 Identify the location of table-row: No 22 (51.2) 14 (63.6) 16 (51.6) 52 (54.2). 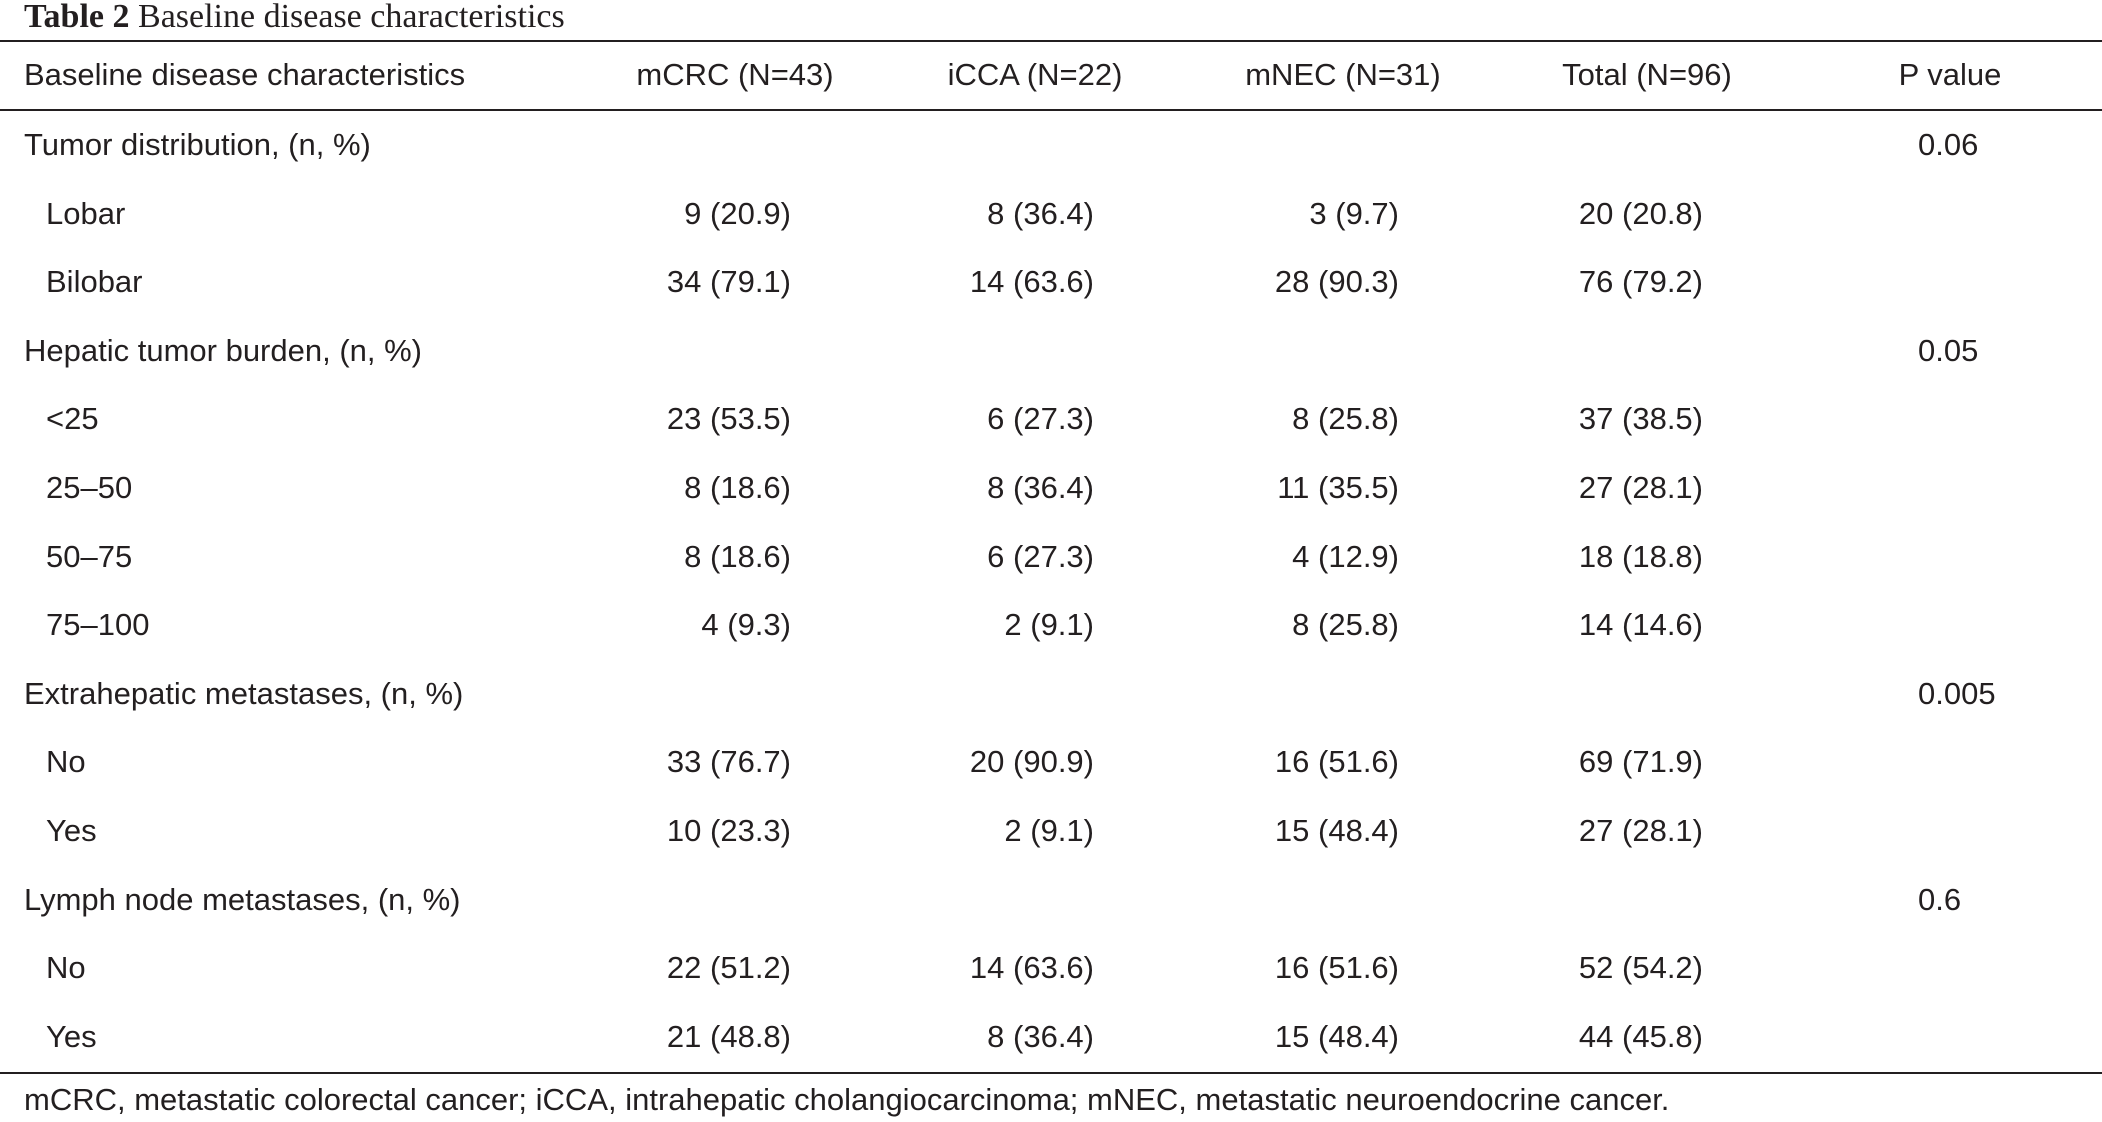
(1051, 968).